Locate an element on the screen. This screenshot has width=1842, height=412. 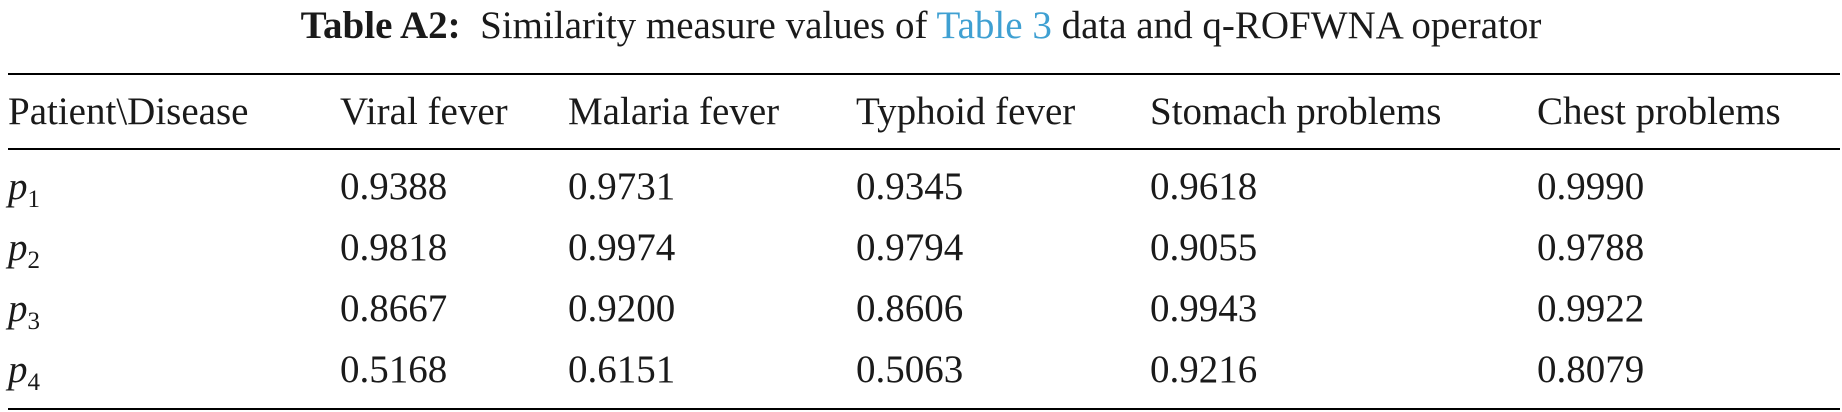
table-cell: 0.9818 is located at coordinates (394, 247).